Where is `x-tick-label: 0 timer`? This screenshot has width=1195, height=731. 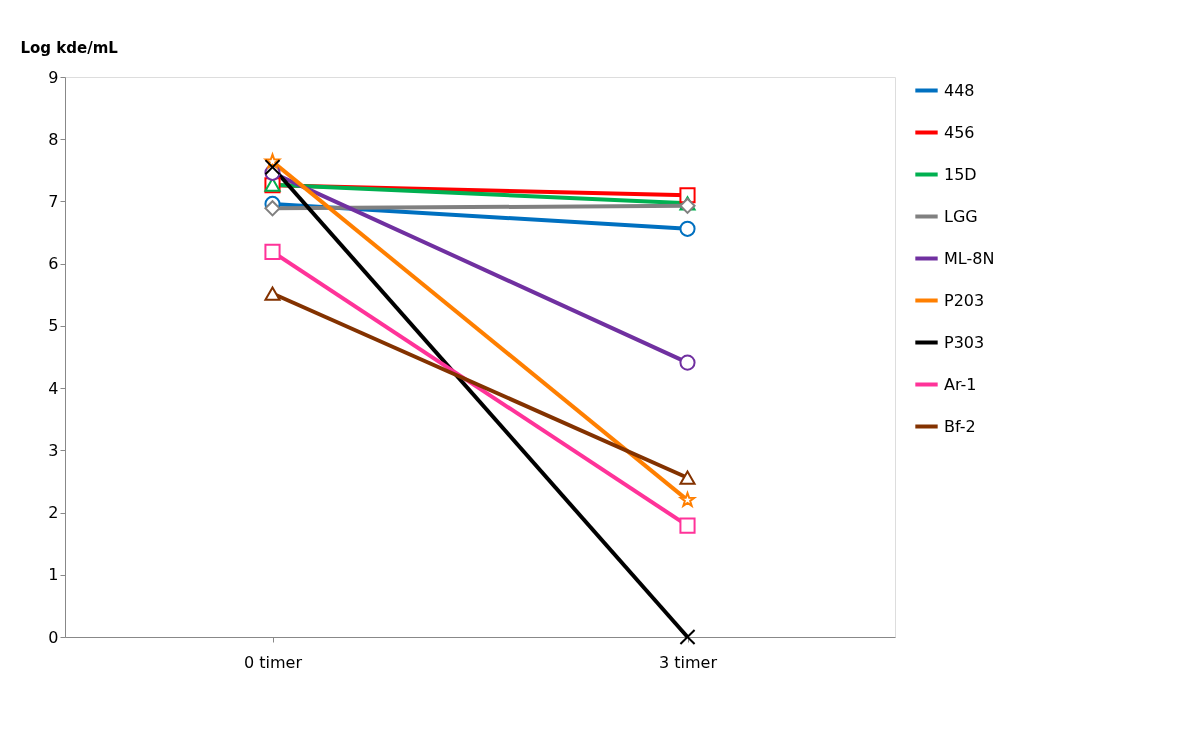
x-tick-label: 0 timer is located at coordinates (273, 662).